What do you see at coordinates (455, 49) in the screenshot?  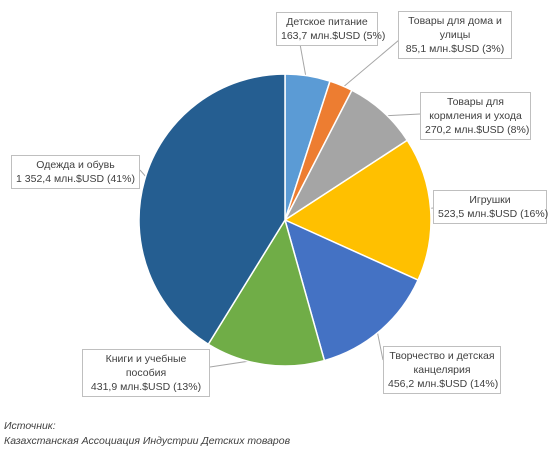 I see `label-value-line: 85,1 млн.$USD (3%)` at bounding box center [455, 49].